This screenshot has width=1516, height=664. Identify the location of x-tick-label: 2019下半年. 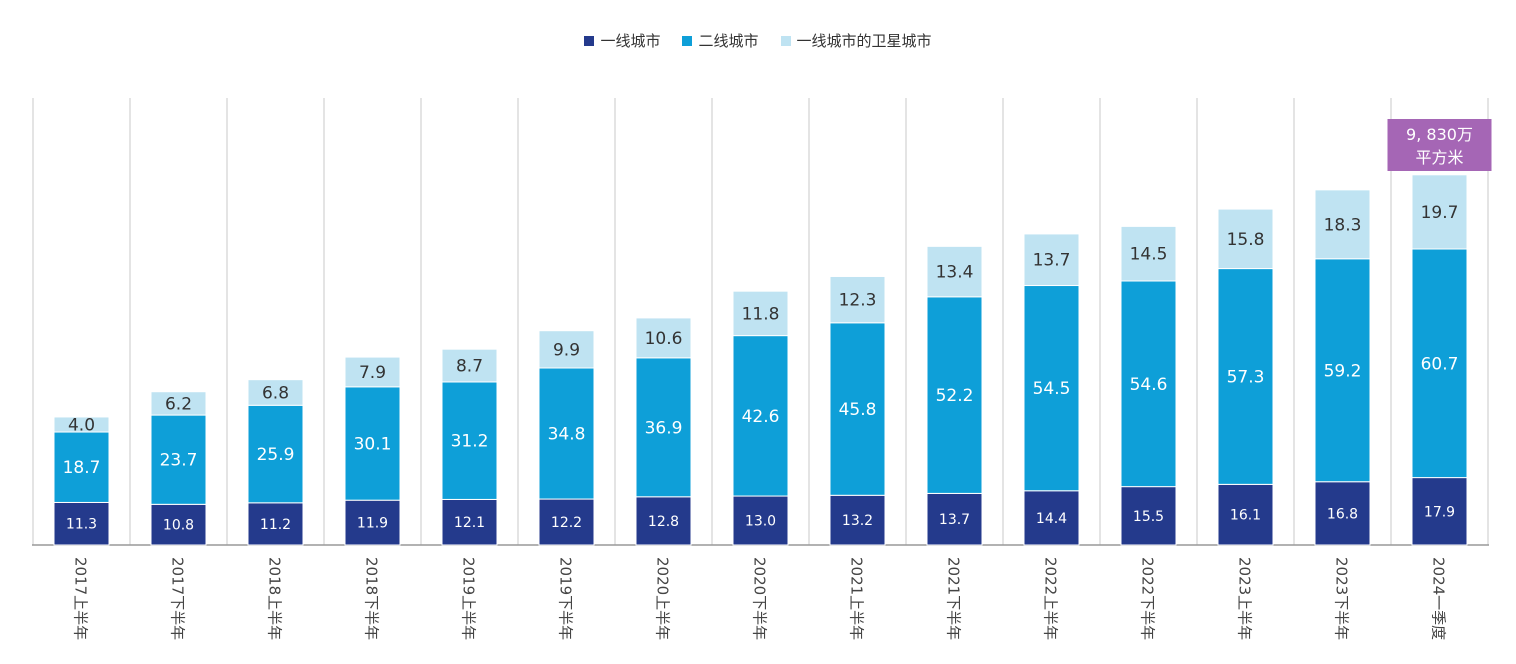
(566, 598).